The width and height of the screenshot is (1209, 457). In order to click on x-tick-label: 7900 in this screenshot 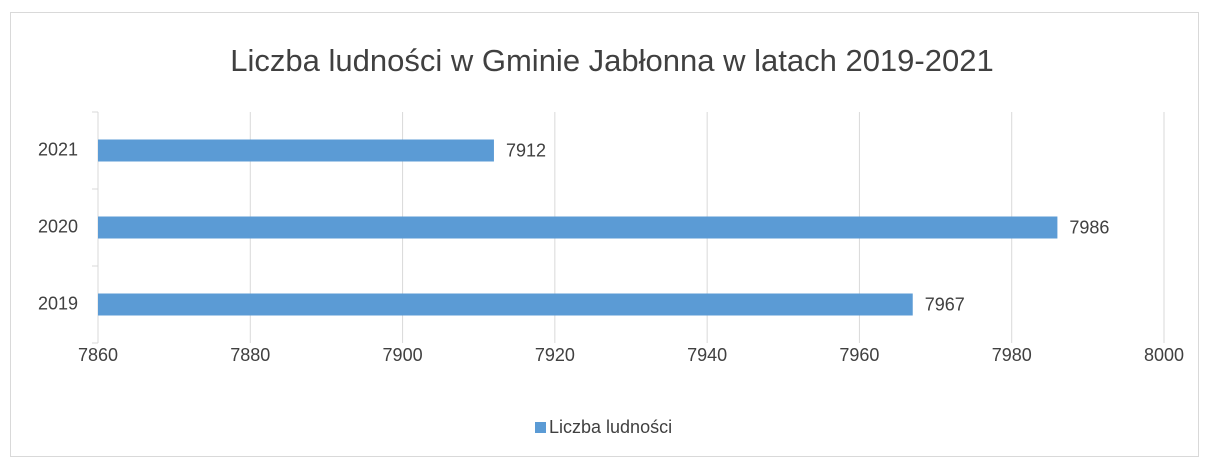, I will do `click(403, 355)`.